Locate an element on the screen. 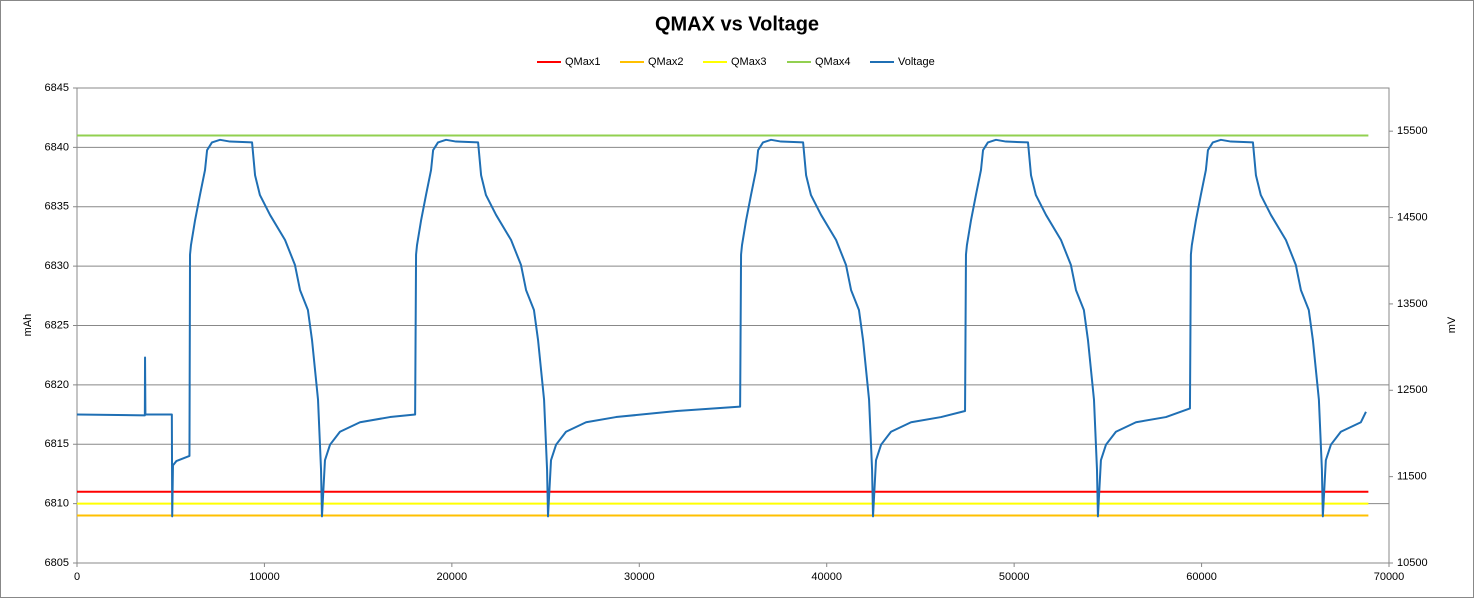  legend-label: QMax3 is located at coordinates (748, 62).